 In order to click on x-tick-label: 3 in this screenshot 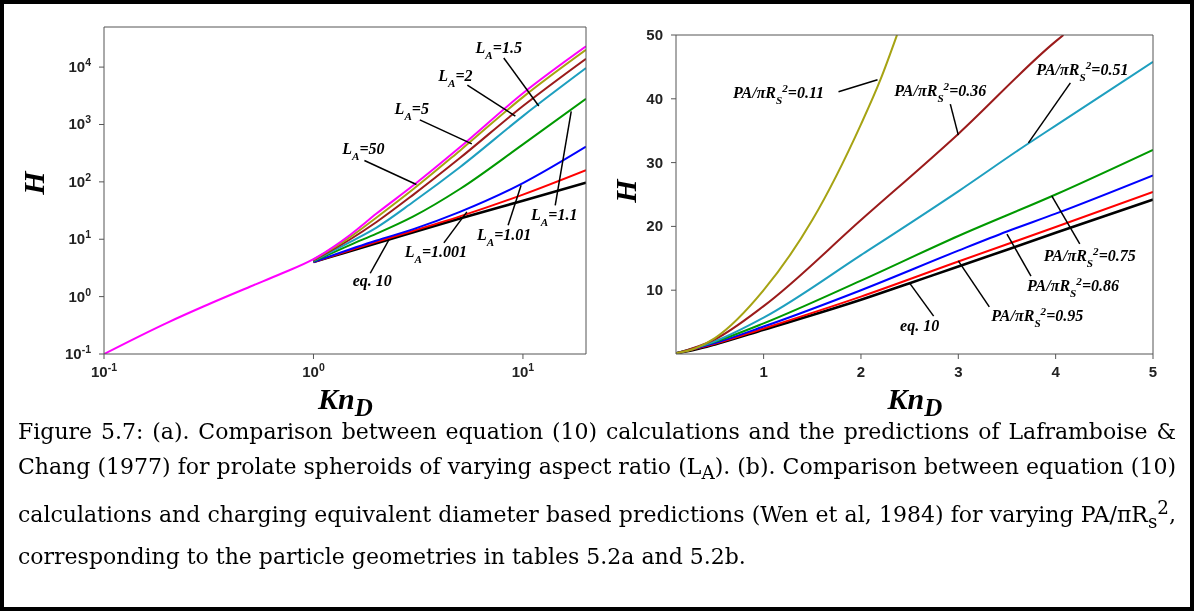, I will do `click(958, 371)`.